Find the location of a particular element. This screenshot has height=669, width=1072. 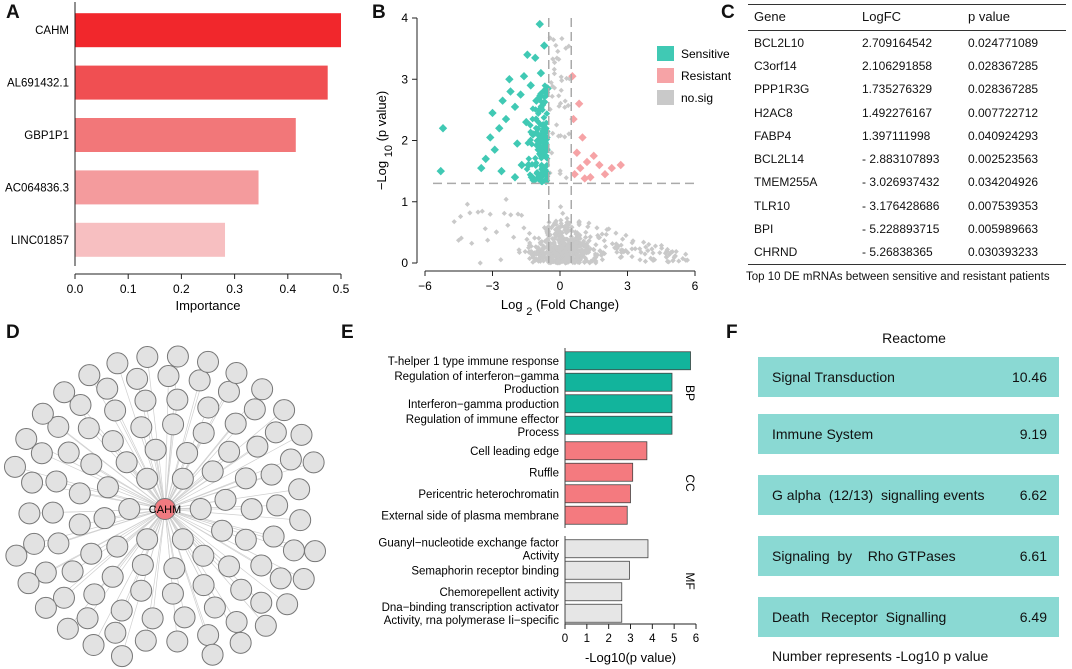

reactome-item-value: 9.19 is located at coordinates (1033, 434).